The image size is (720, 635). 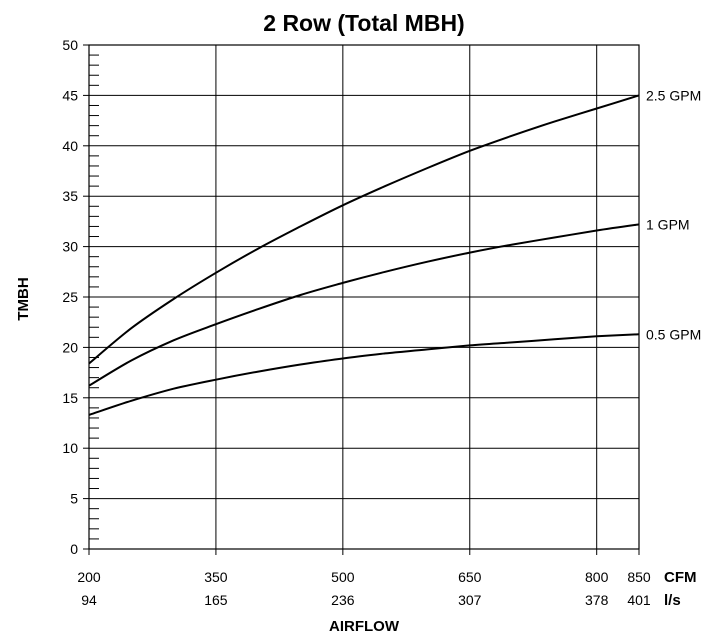 I want to click on y-tick-label: 45, so click(x=70, y=95).